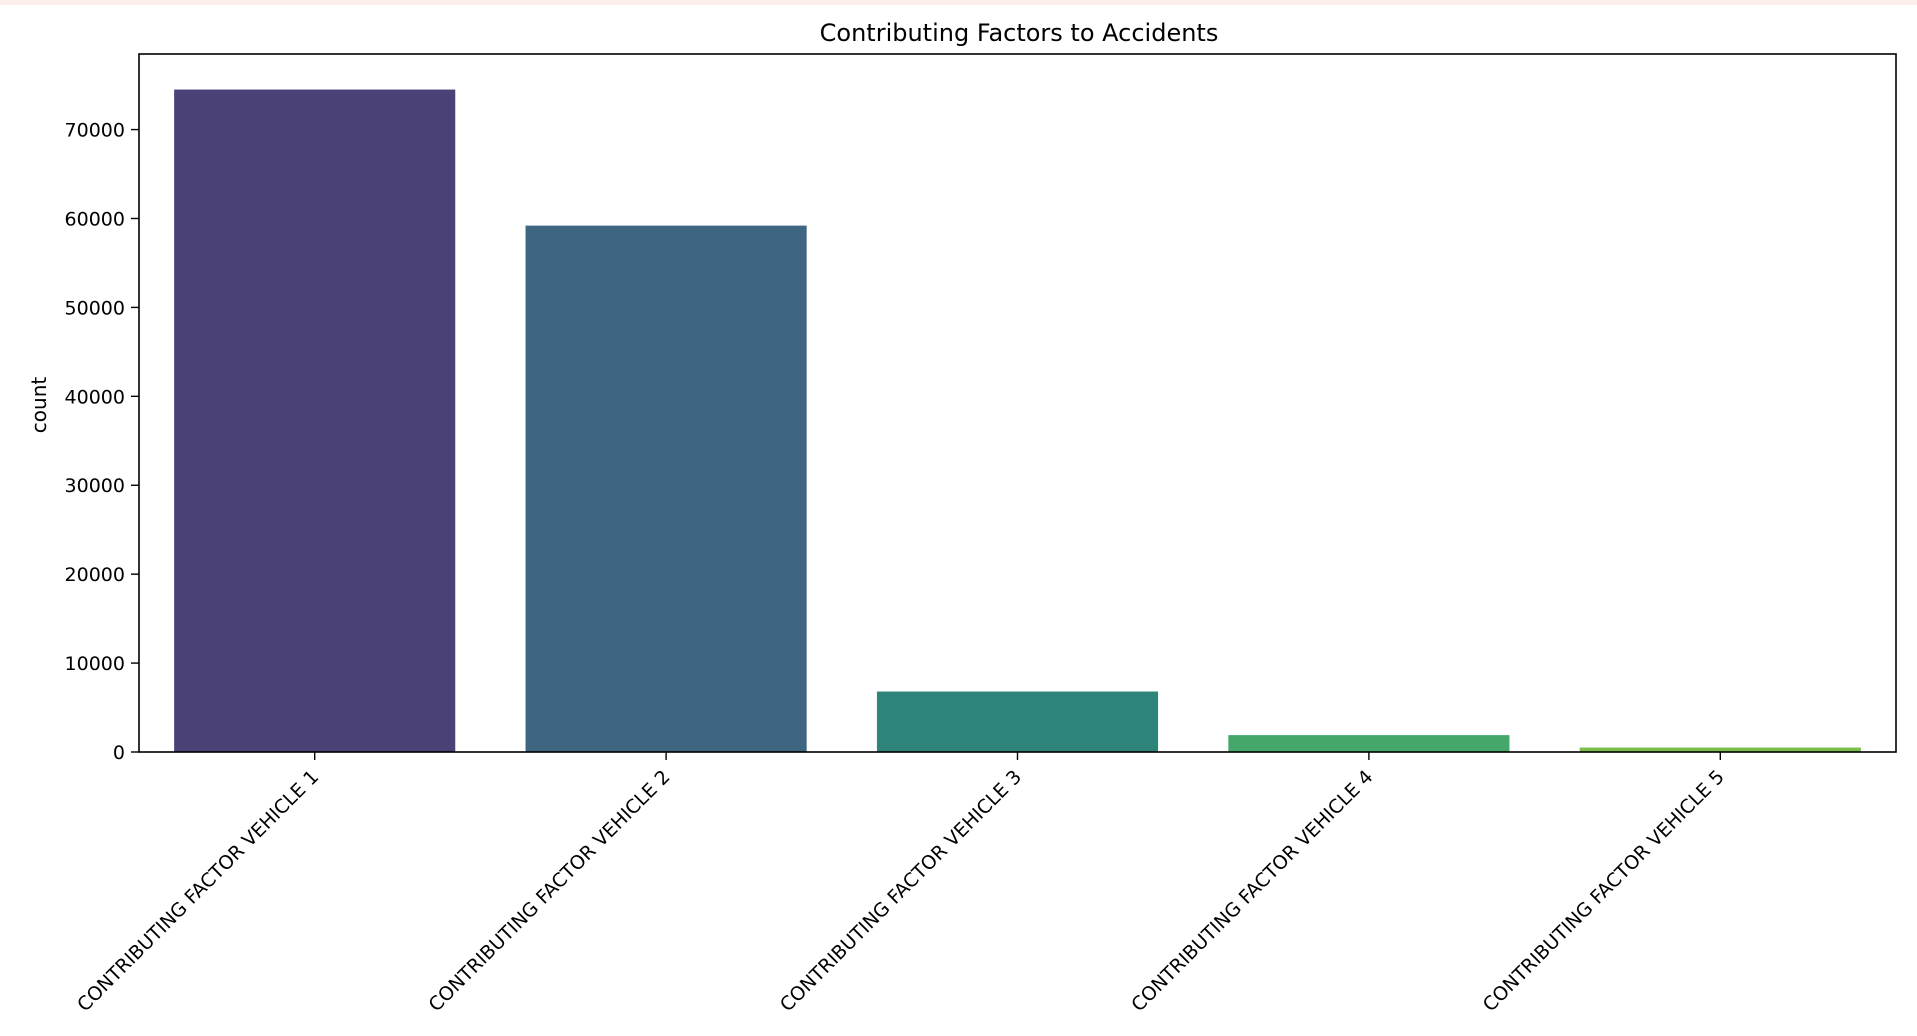  I want to click on y-axis-ticks: 0 10000 20000 30000 40000 50000 60000 70000, so click(102, 442).